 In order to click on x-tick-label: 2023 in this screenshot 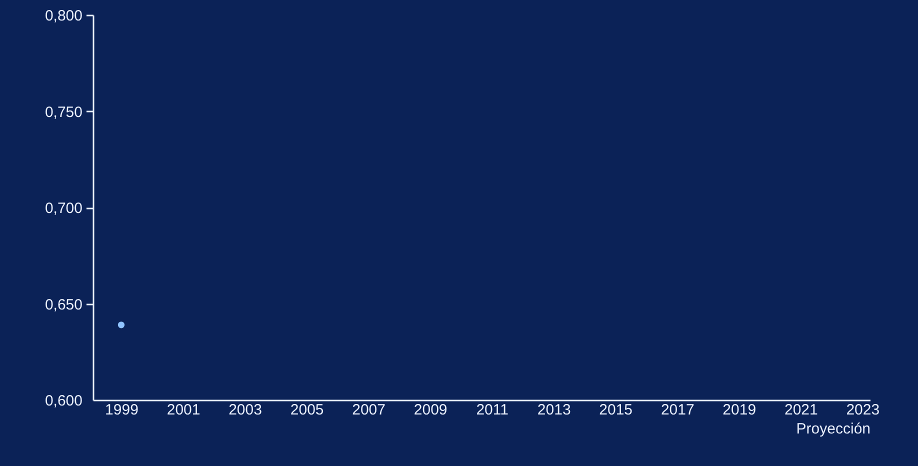, I will do `click(863, 410)`.